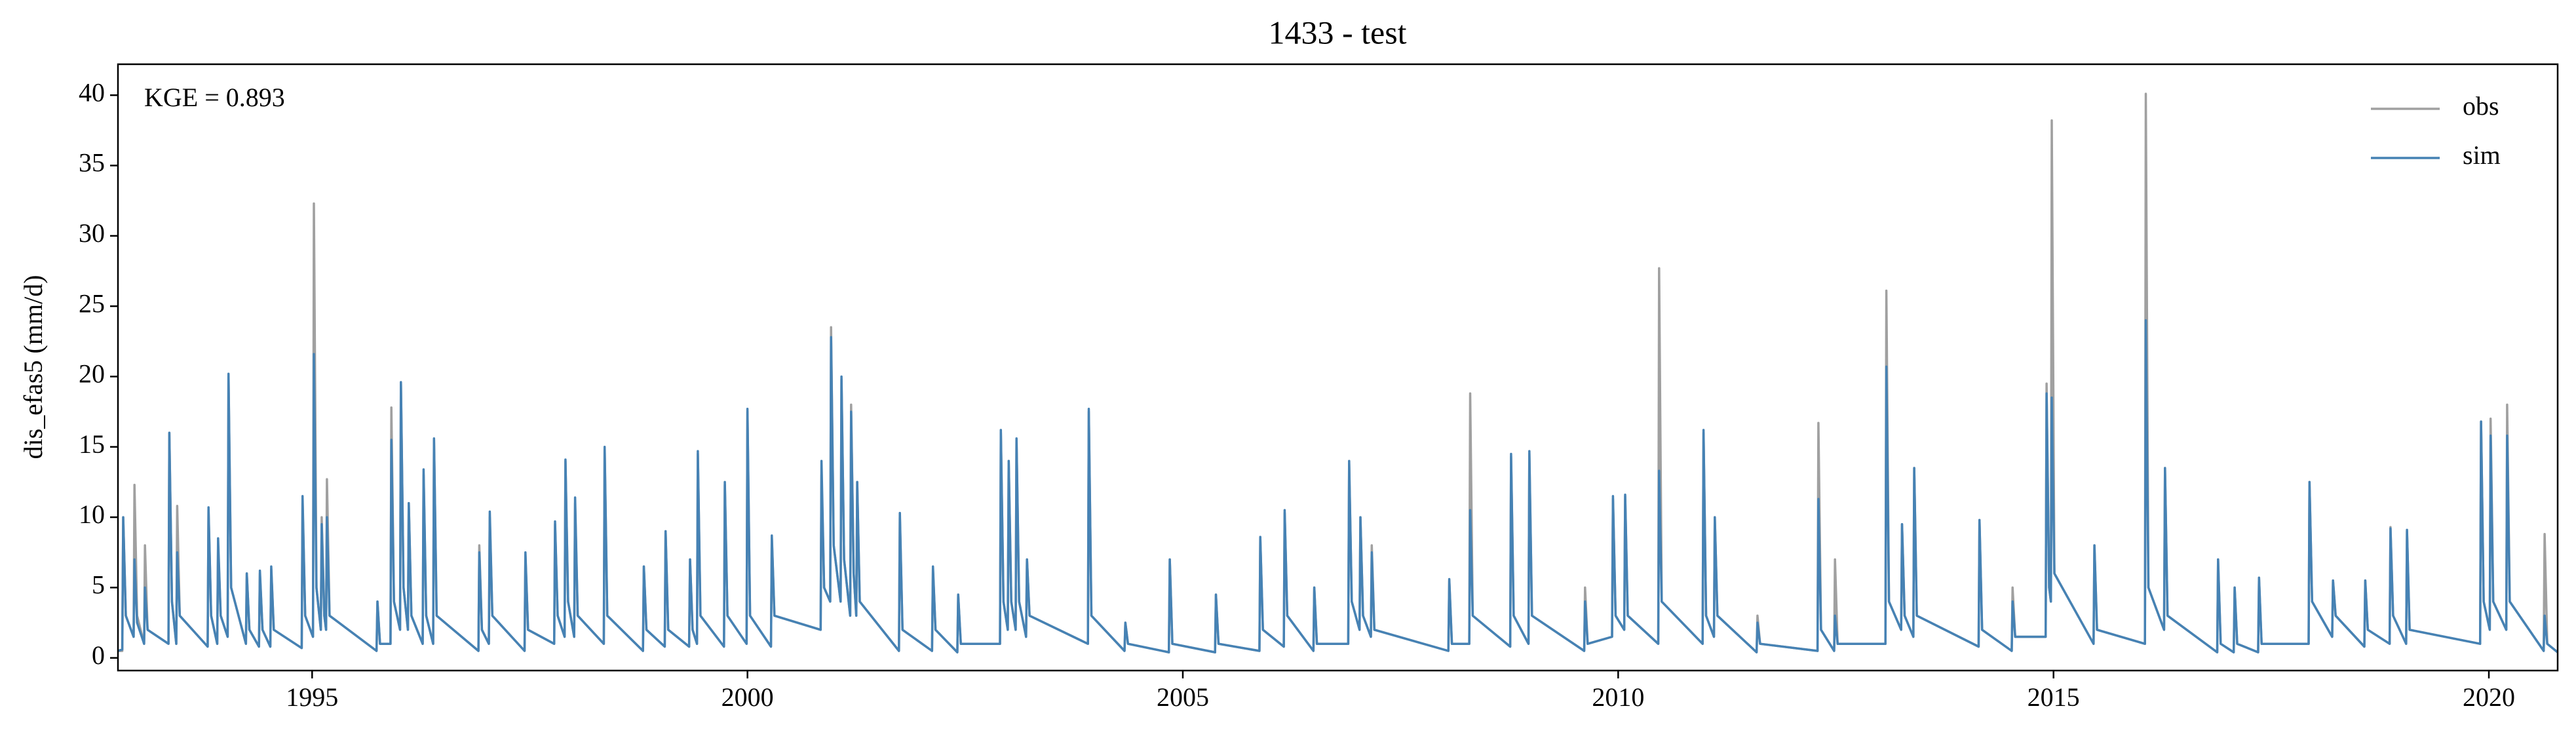 Image resolution: width=2576 pixels, height=742 pixels. I want to click on y-tick-label: 25, so click(92, 303).